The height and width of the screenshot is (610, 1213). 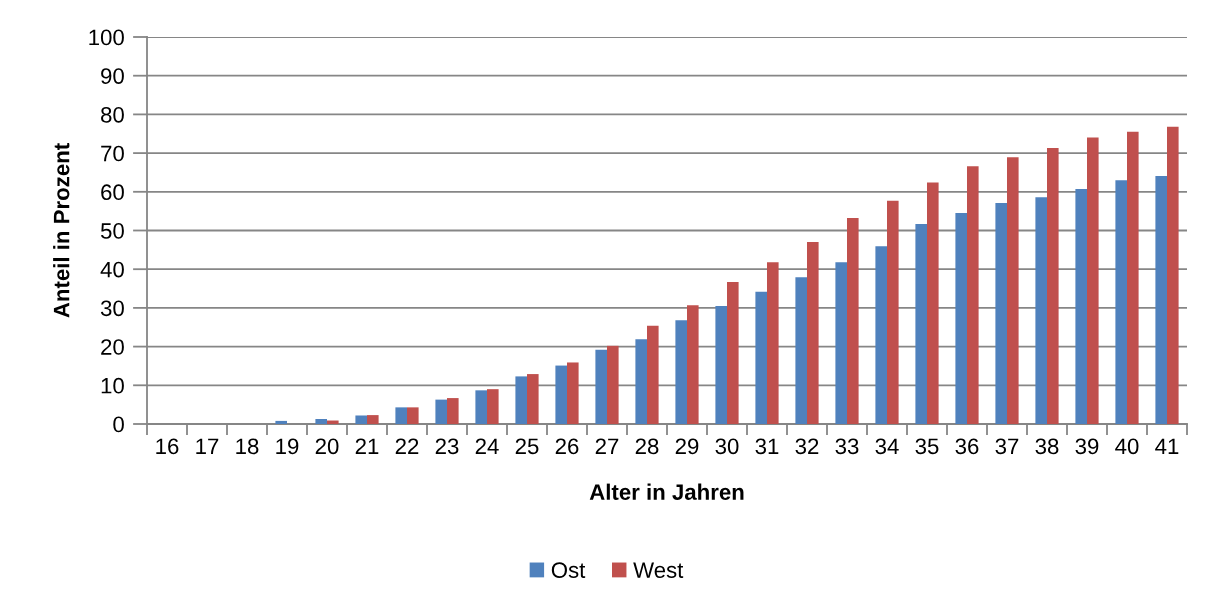 What do you see at coordinates (527, 446) in the screenshot?
I see `x-tick-label: 25` at bounding box center [527, 446].